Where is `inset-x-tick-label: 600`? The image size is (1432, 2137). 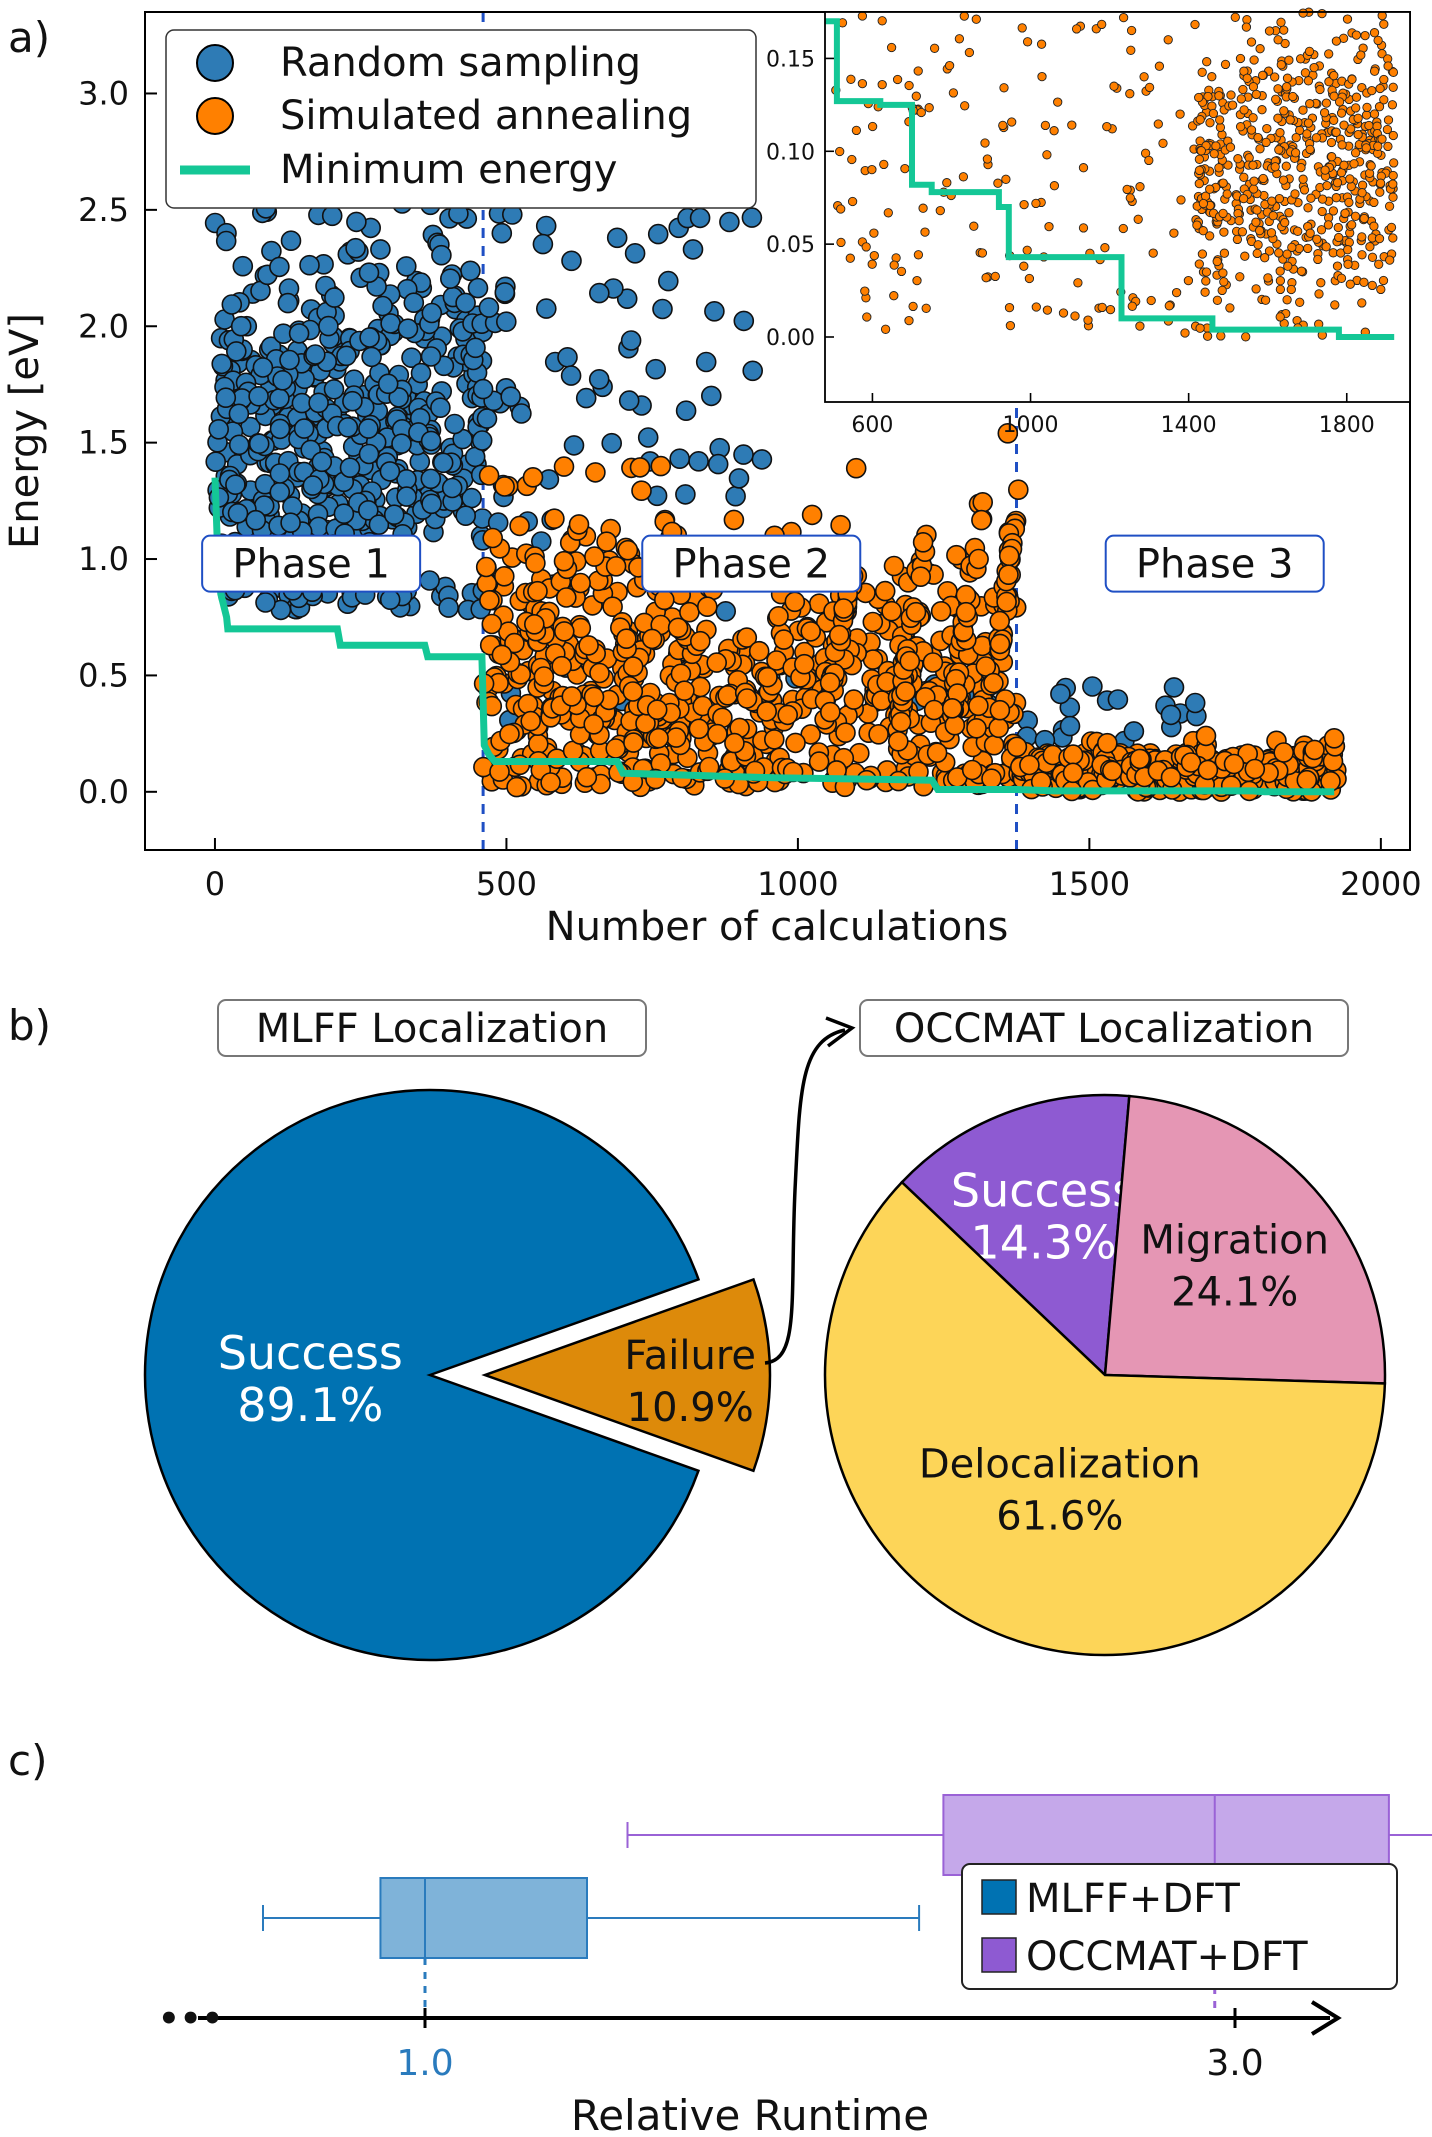
inset-x-tick-label: 600 is located at coordinates (872, 425).